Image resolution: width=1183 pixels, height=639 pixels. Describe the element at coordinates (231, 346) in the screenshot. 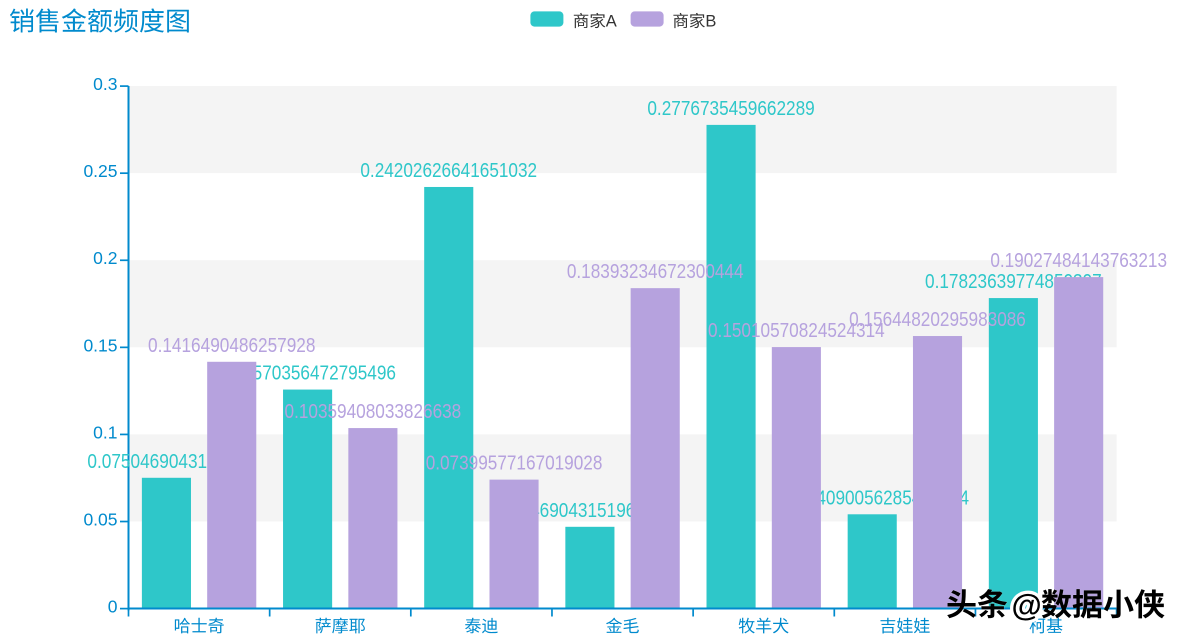

I see `svg-text: 0.1416490486257928` at that location.